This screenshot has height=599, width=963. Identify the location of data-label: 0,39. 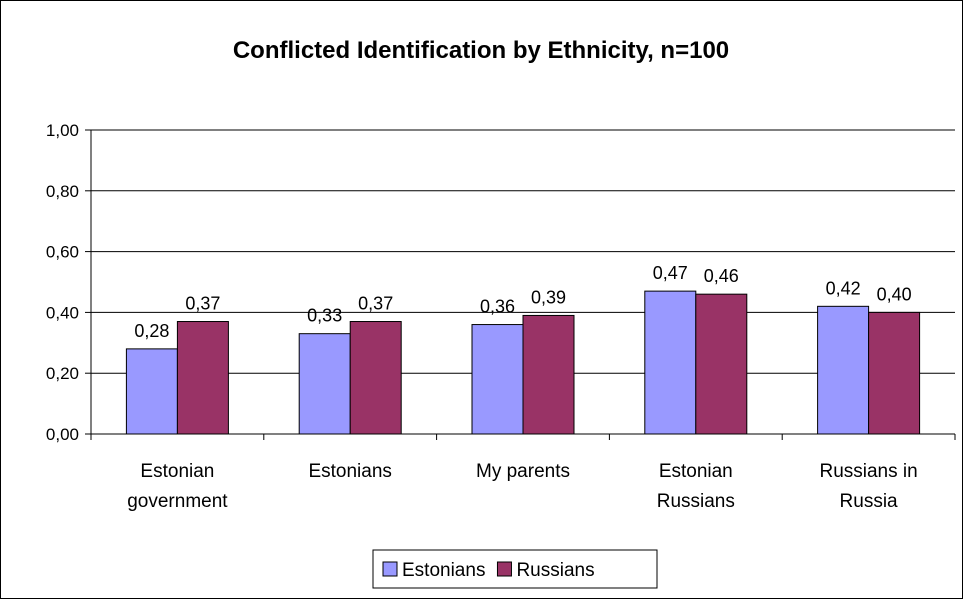
(548, 297).